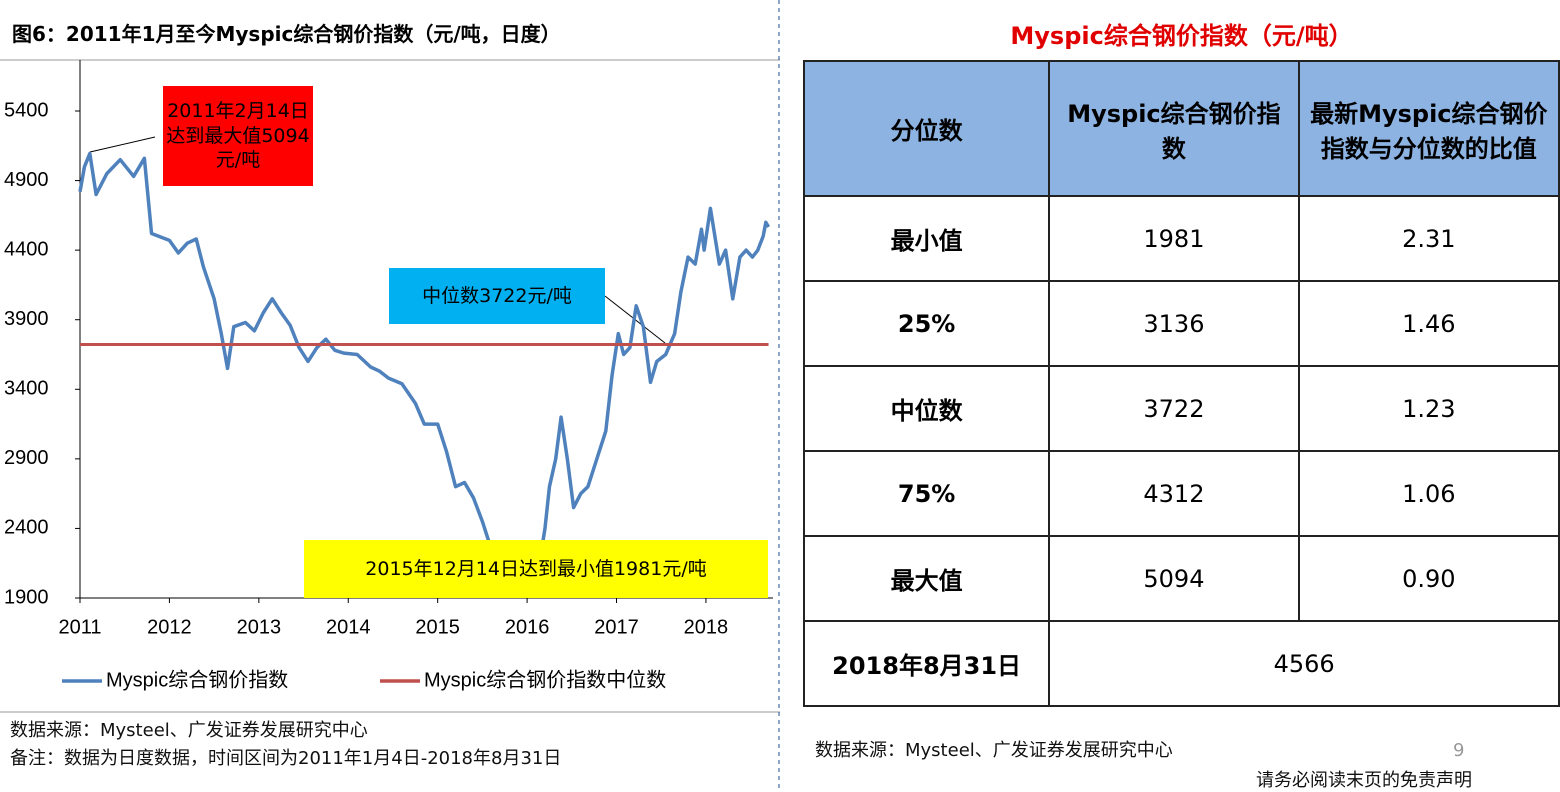  I want to click on y-tick-label: 4900, so click(26, 180).